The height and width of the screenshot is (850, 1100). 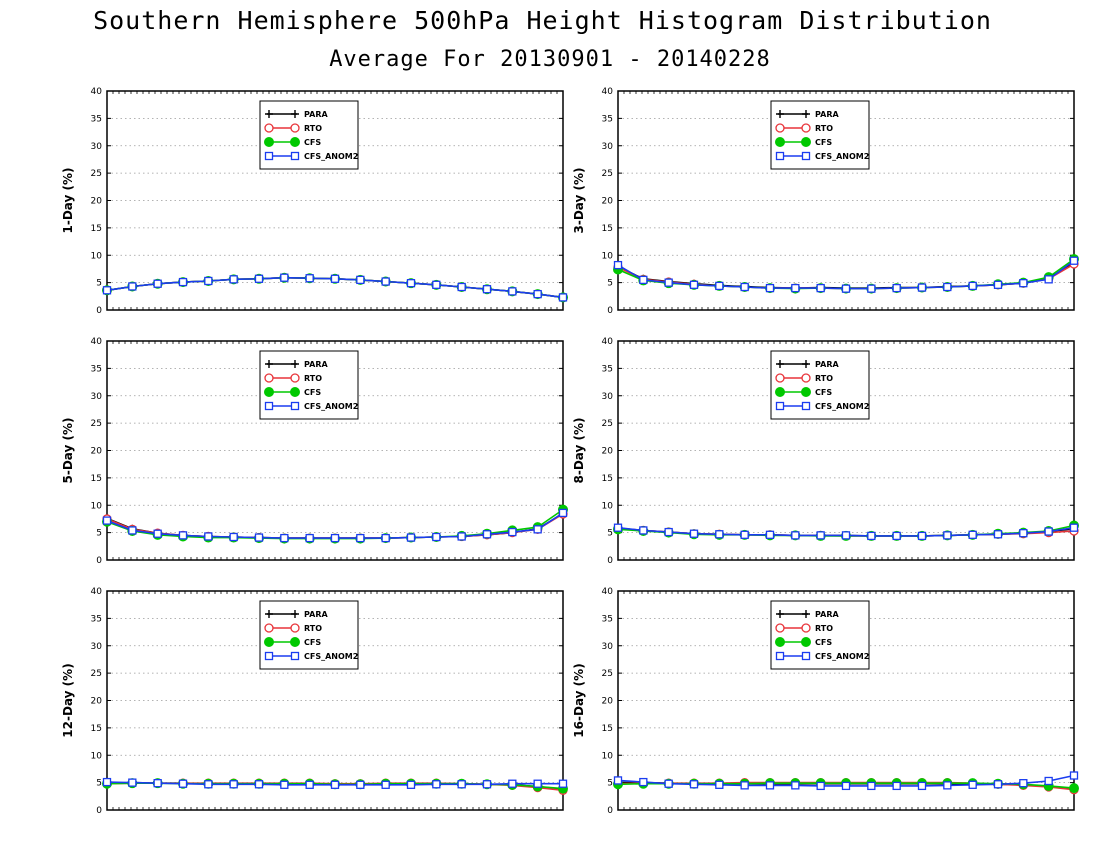 What do you see at coordinates (608, 256) in the screenshot?
I see `panel-day3-ytick-label: 10` at bounding box center [608, 256].